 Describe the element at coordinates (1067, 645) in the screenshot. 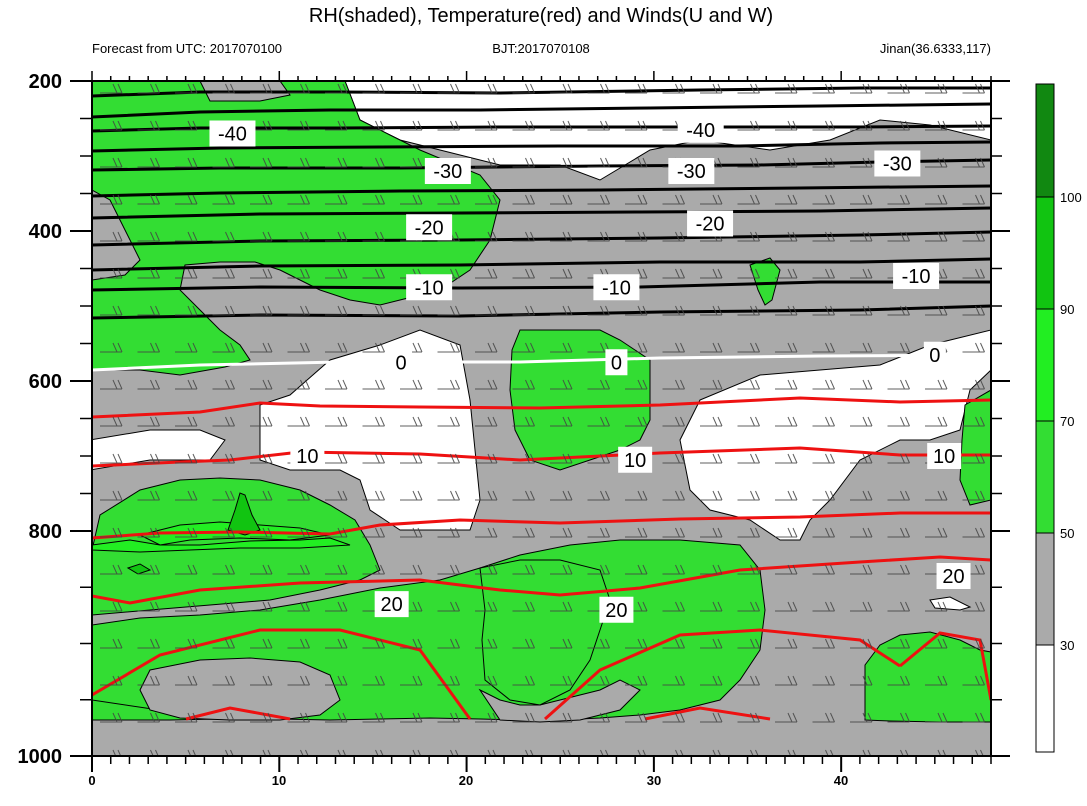

I see `colorbar-label-30: 30` at that location.